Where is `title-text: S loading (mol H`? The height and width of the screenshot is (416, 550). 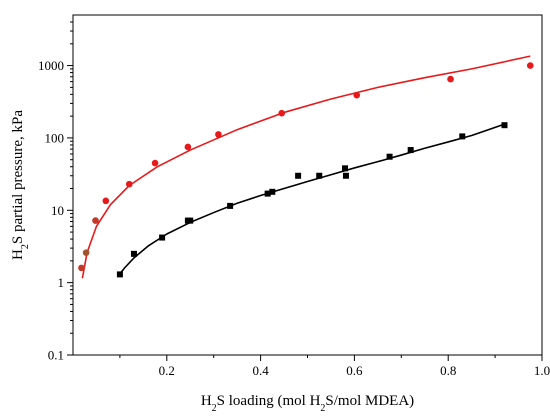
title-text: S loading (mol H is located at coordinates (269, 401).